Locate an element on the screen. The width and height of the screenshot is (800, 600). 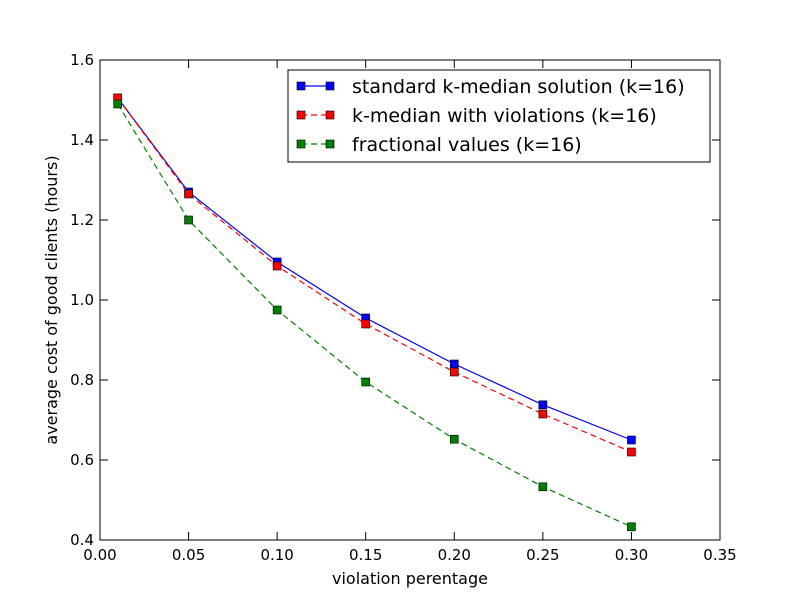
legend-entry: fractional values (k=16) is located at coordinates (439, 145).